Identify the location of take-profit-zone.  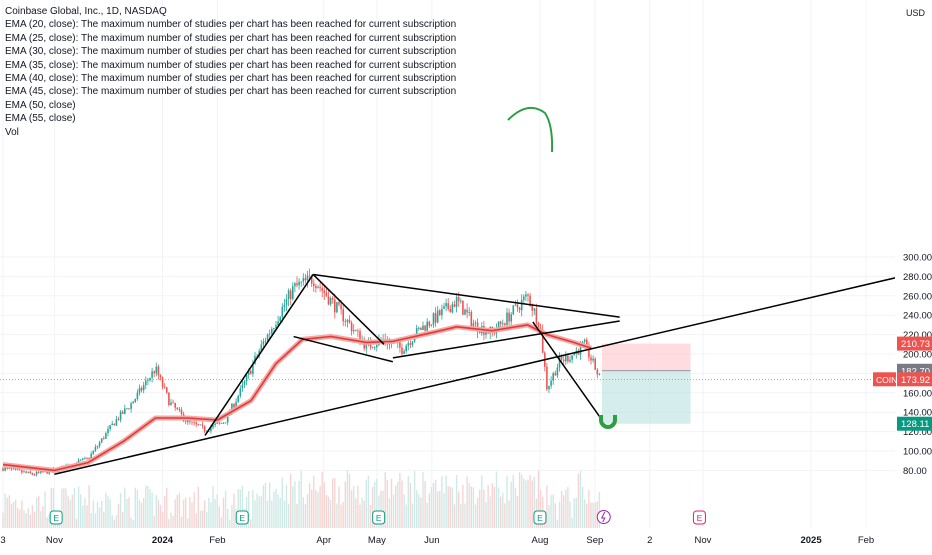
(646, 397).